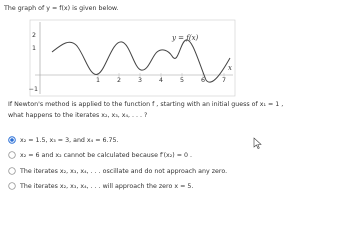  Describe the element at coordinates (33, 89) in the screenshot. I see `y-tick-label: −1` at that location.